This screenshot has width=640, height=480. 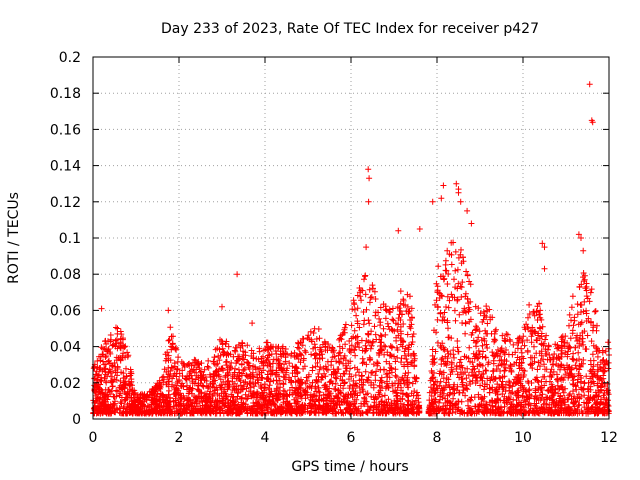 What do you see at coordinates (65, 130) in the screenshot?
I see `y-tick-label: 0.16` at bounding box center [65, 130].